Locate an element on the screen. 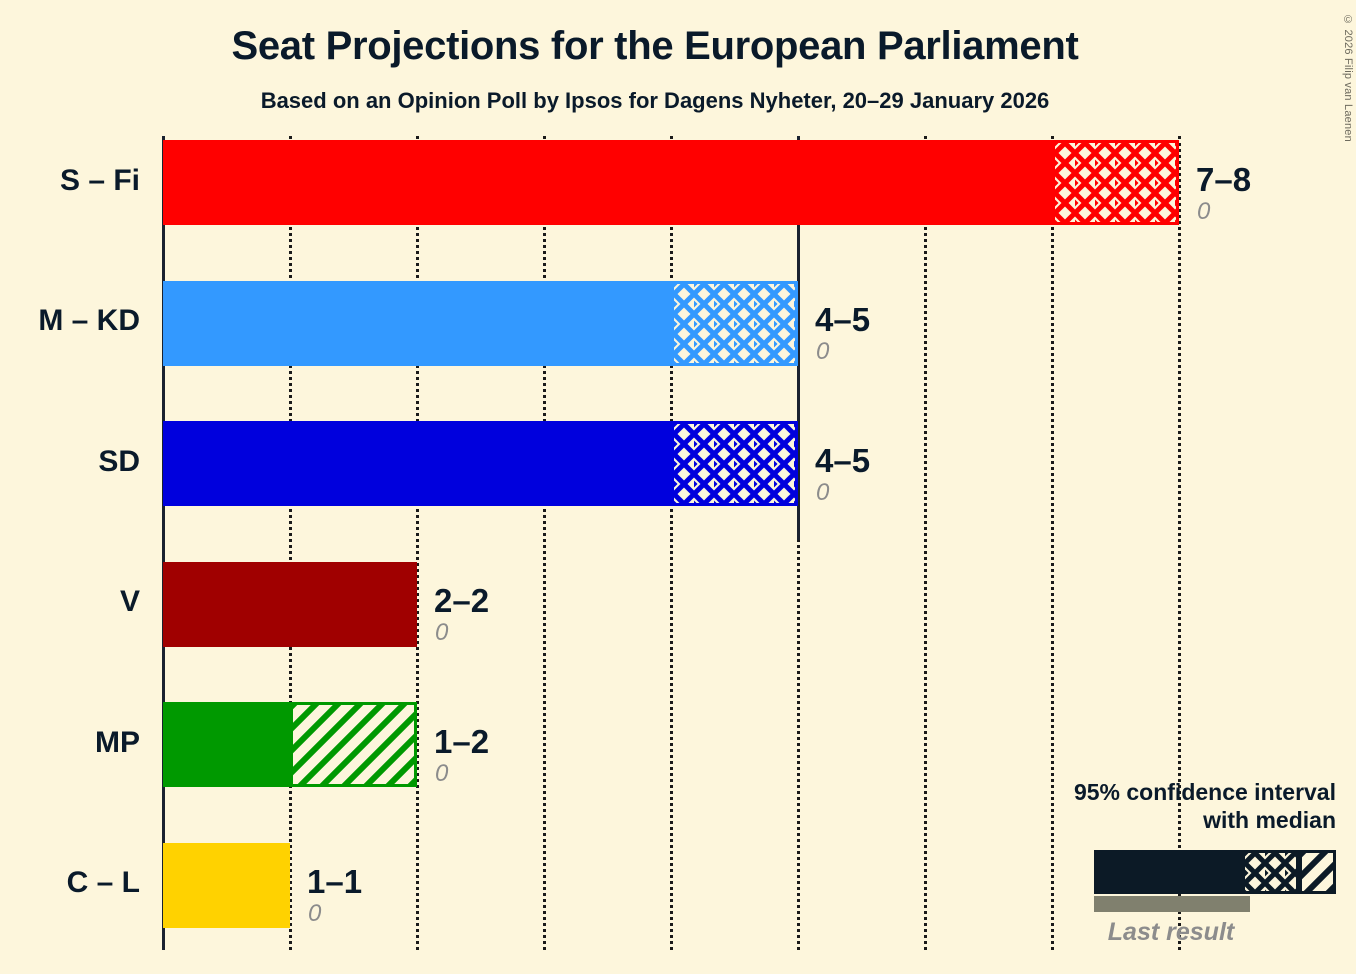 The height and width of the screenshot is (974, 1356). bar-row: V 2–2 0 is located at coordinates (678, 604).